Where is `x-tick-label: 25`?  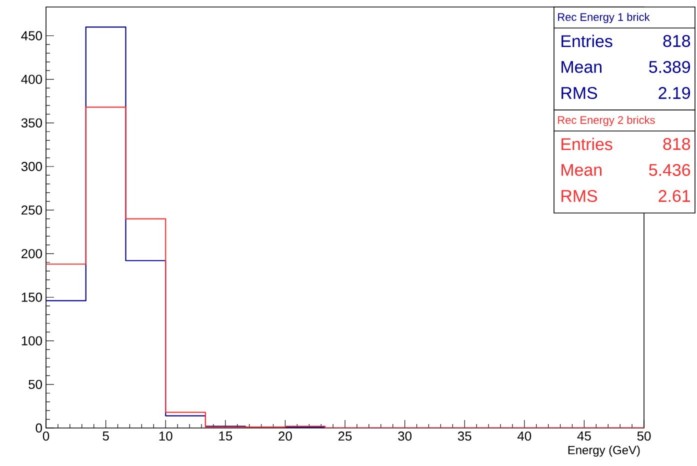 x-tick-label: 25 is located at coordinates (345, 436).